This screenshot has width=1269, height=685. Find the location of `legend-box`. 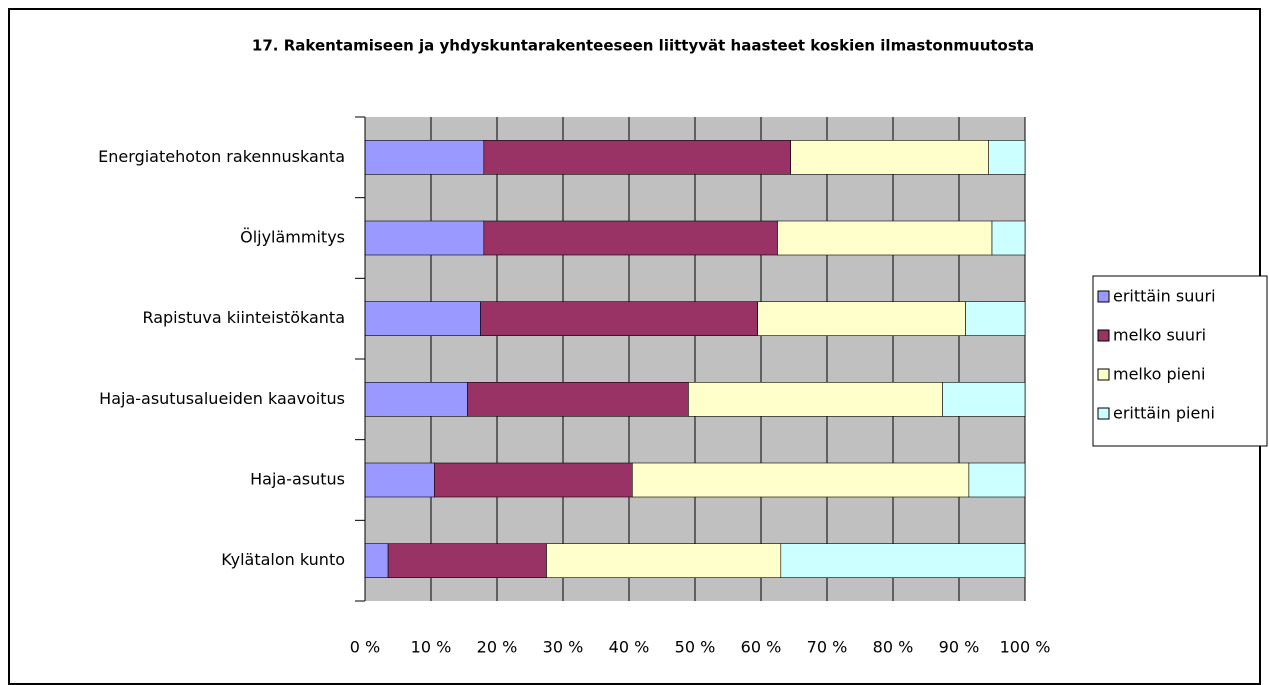

legend-box is located at coordinates (1180, 361).